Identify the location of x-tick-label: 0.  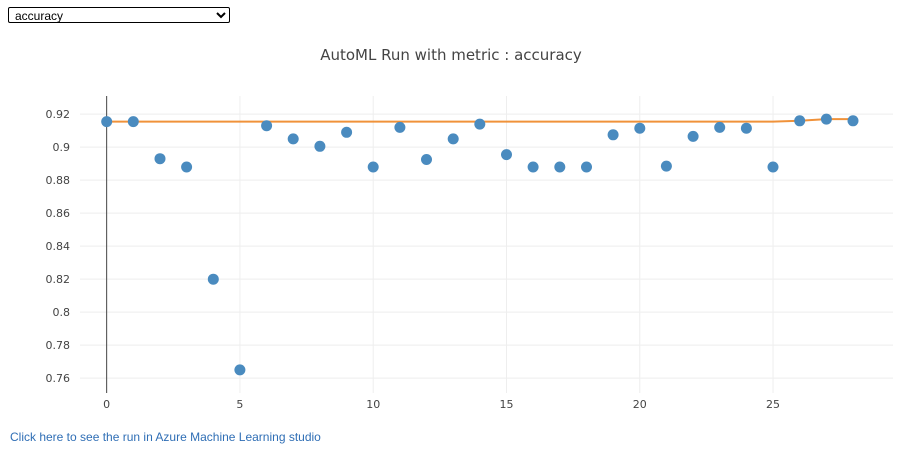
(106, 404).